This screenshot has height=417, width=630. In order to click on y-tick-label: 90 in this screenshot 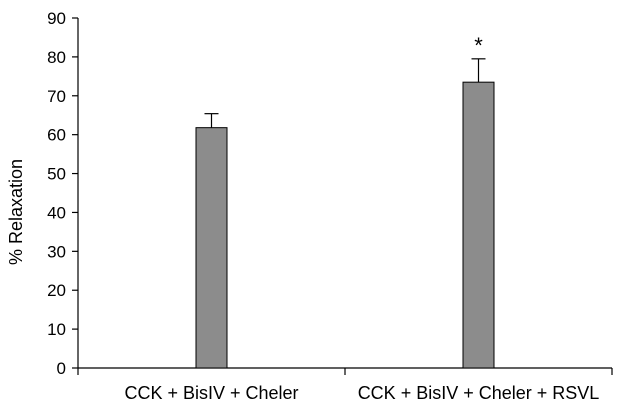, I will do `click(56, 18)`.